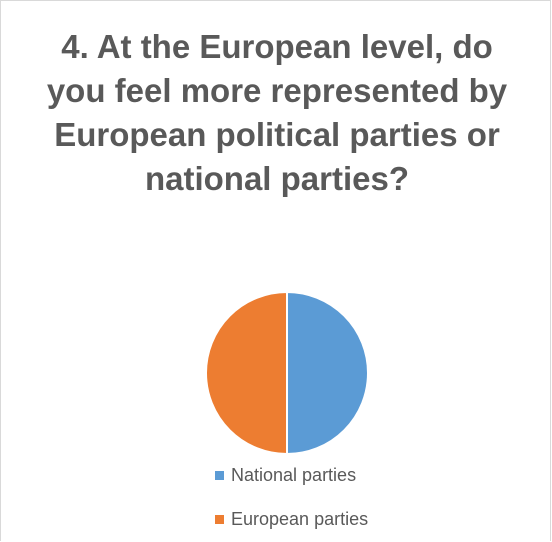  I want to click on pie-chart, so click(287, 373).